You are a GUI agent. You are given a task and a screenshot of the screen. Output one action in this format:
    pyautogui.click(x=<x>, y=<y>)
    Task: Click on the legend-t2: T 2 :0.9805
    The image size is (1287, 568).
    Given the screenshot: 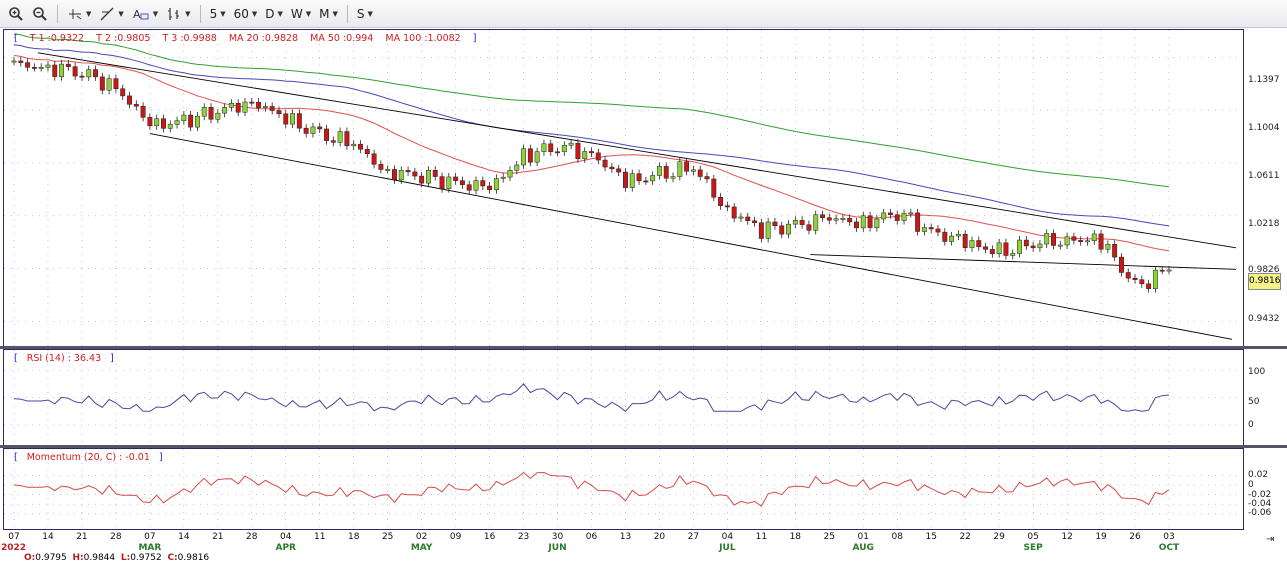 What is the action you would take?
    pyautogui.click(x=123, y=38)
    